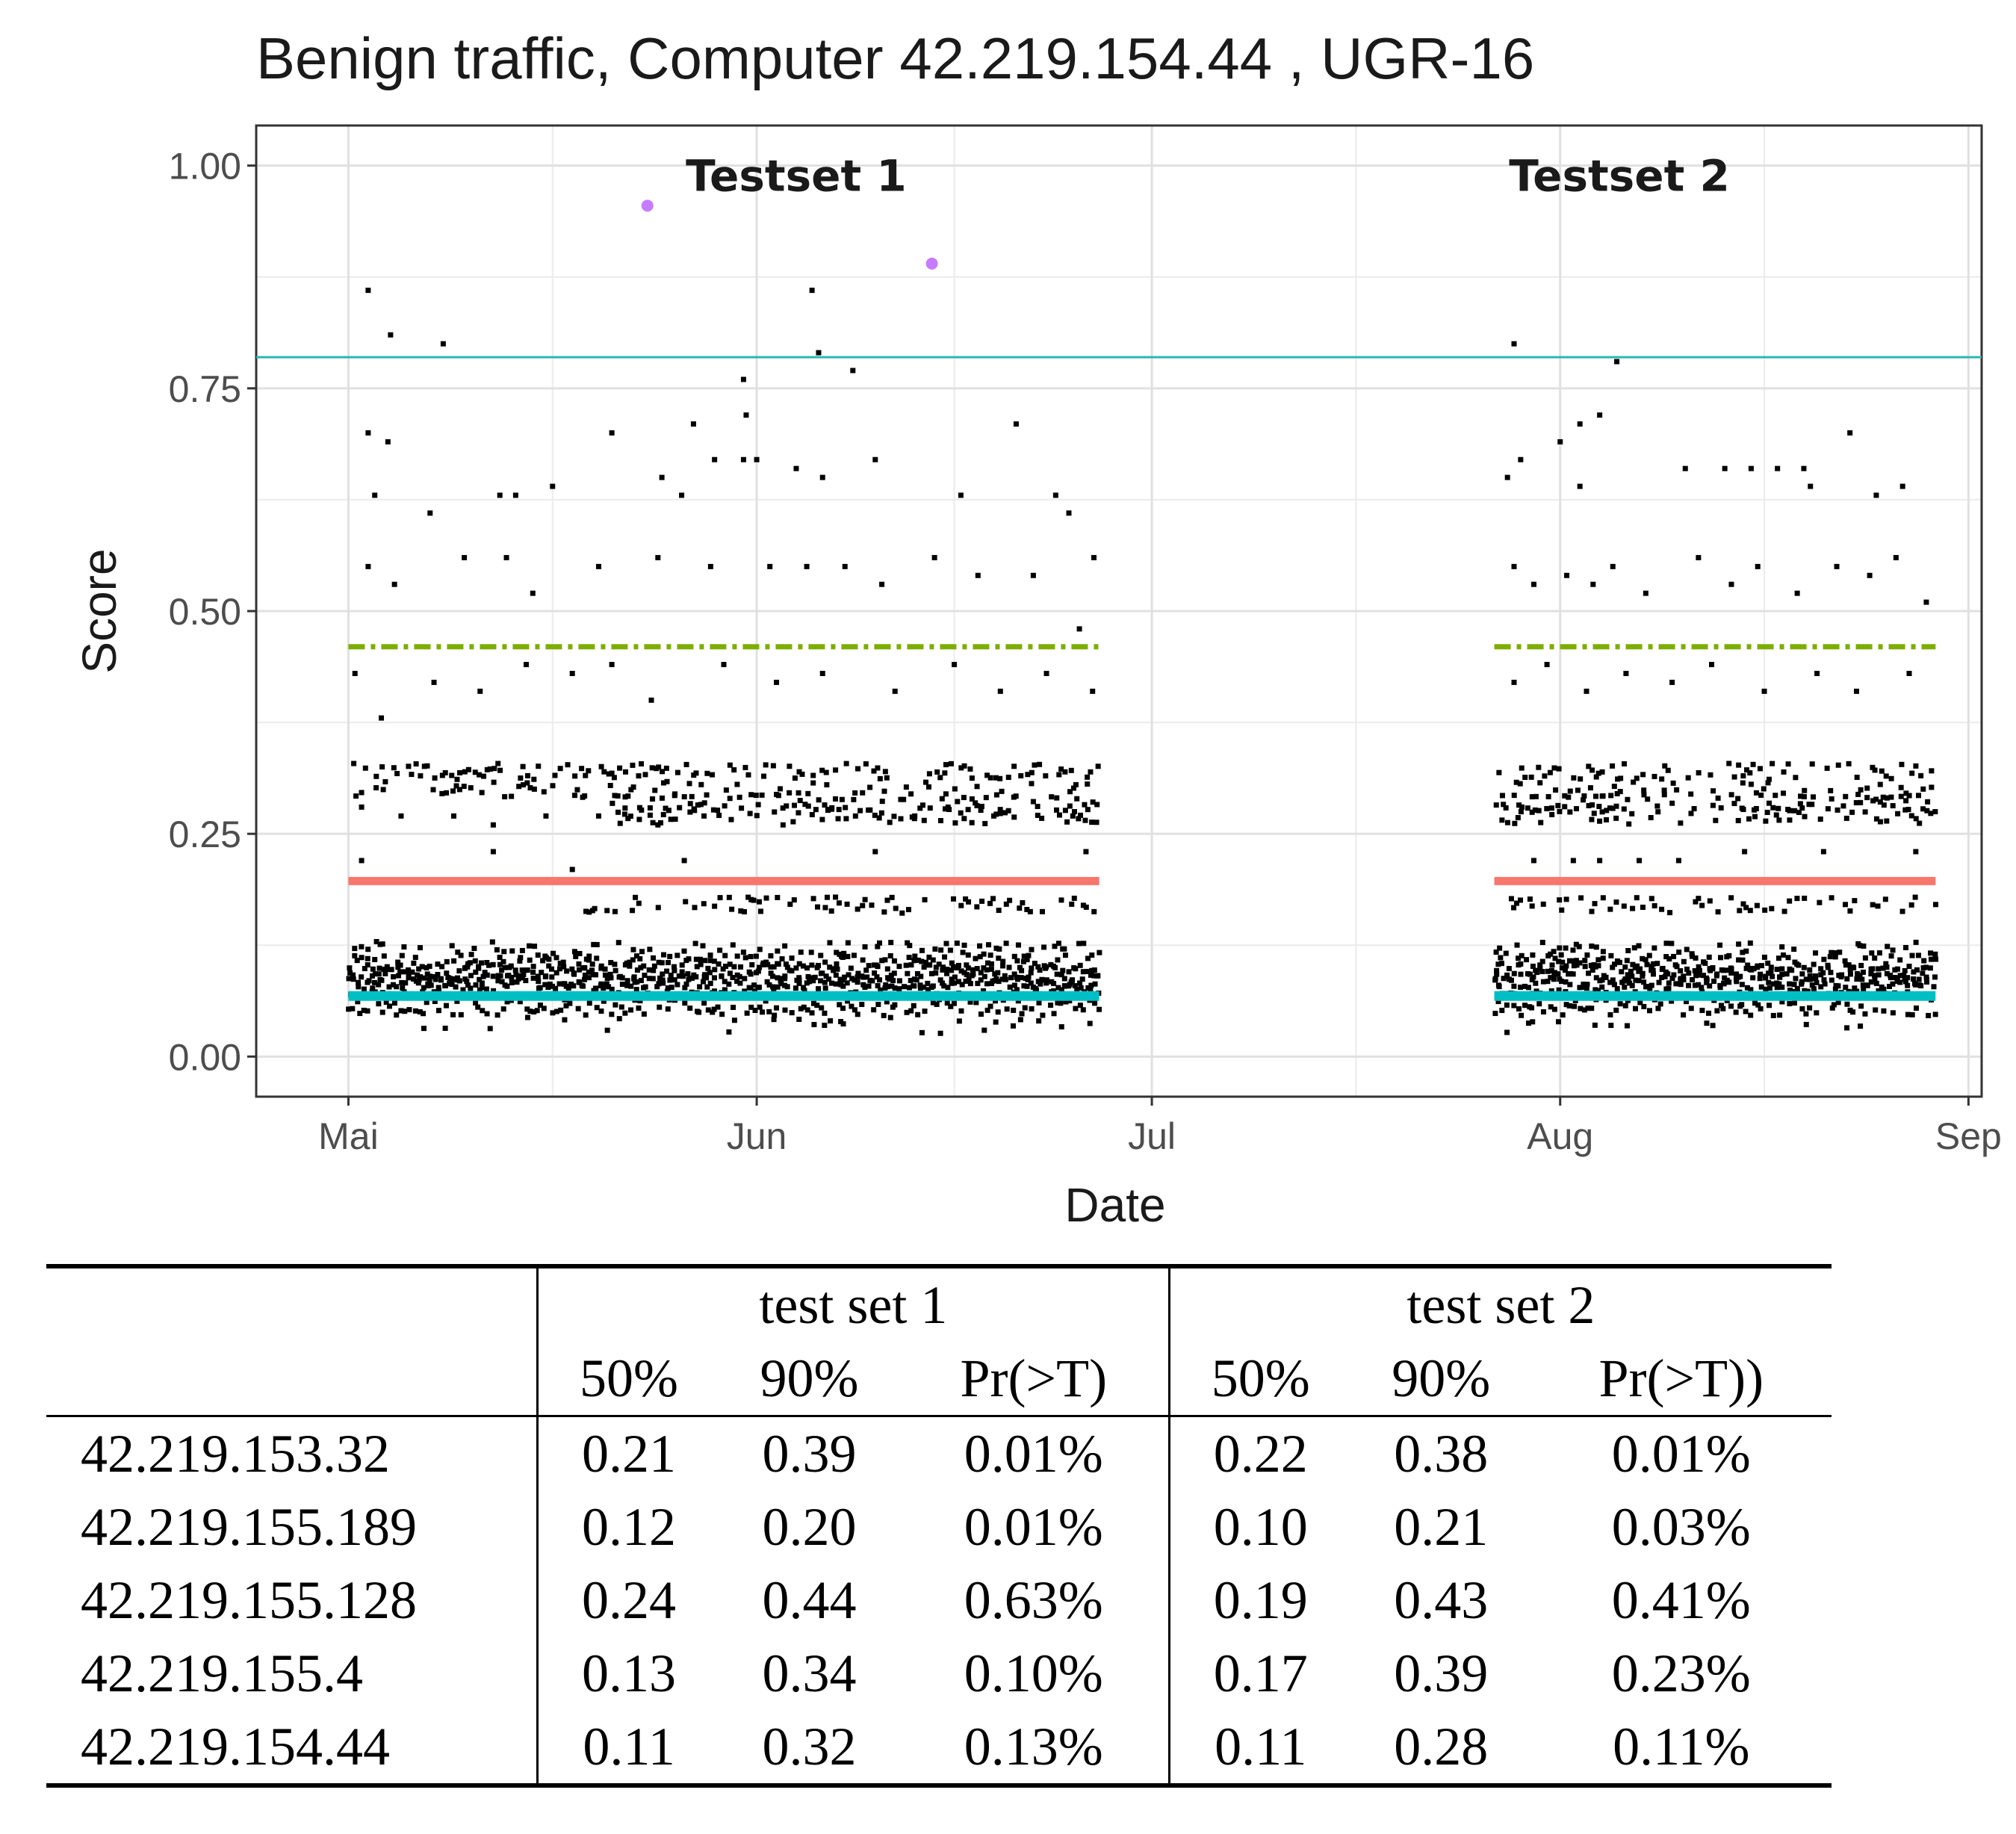  I want to click on x-axis-label: Date, so click(1114, 1205).